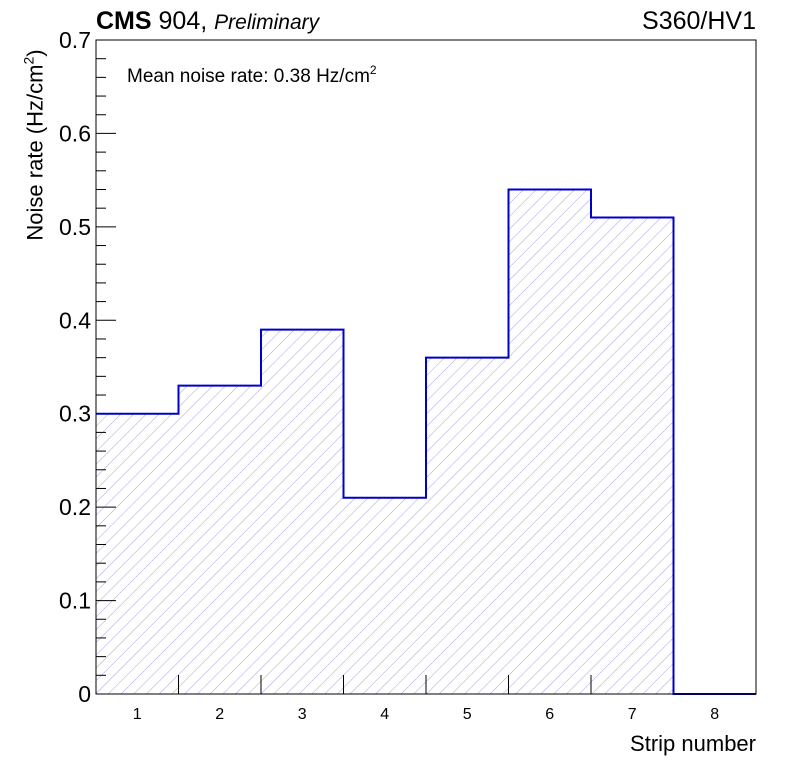 The width and height of the screenshot is (796, 772). I want to click on experiment-name: CMS, so click(124, 21).